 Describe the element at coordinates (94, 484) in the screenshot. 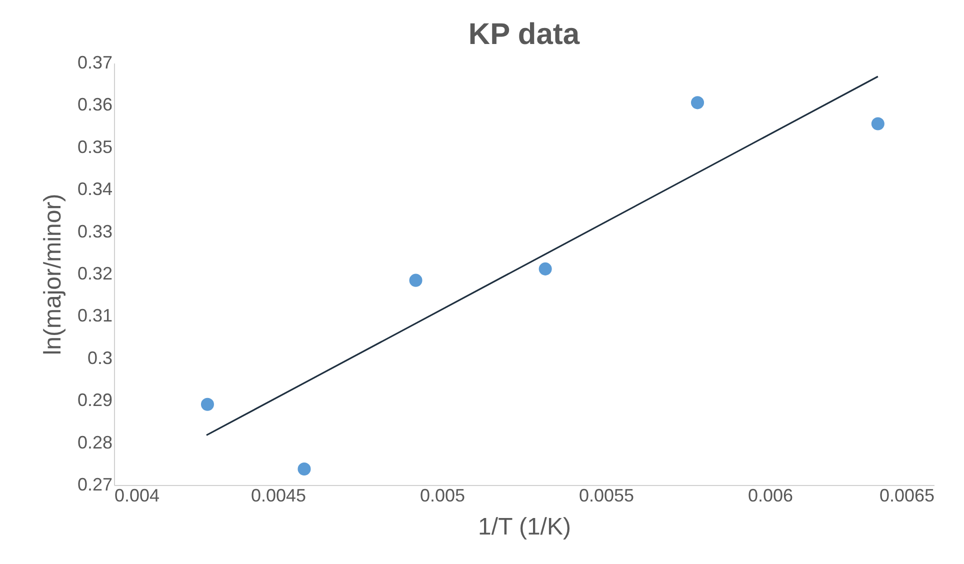

I see `y-tick-label: 0.27` at that location.